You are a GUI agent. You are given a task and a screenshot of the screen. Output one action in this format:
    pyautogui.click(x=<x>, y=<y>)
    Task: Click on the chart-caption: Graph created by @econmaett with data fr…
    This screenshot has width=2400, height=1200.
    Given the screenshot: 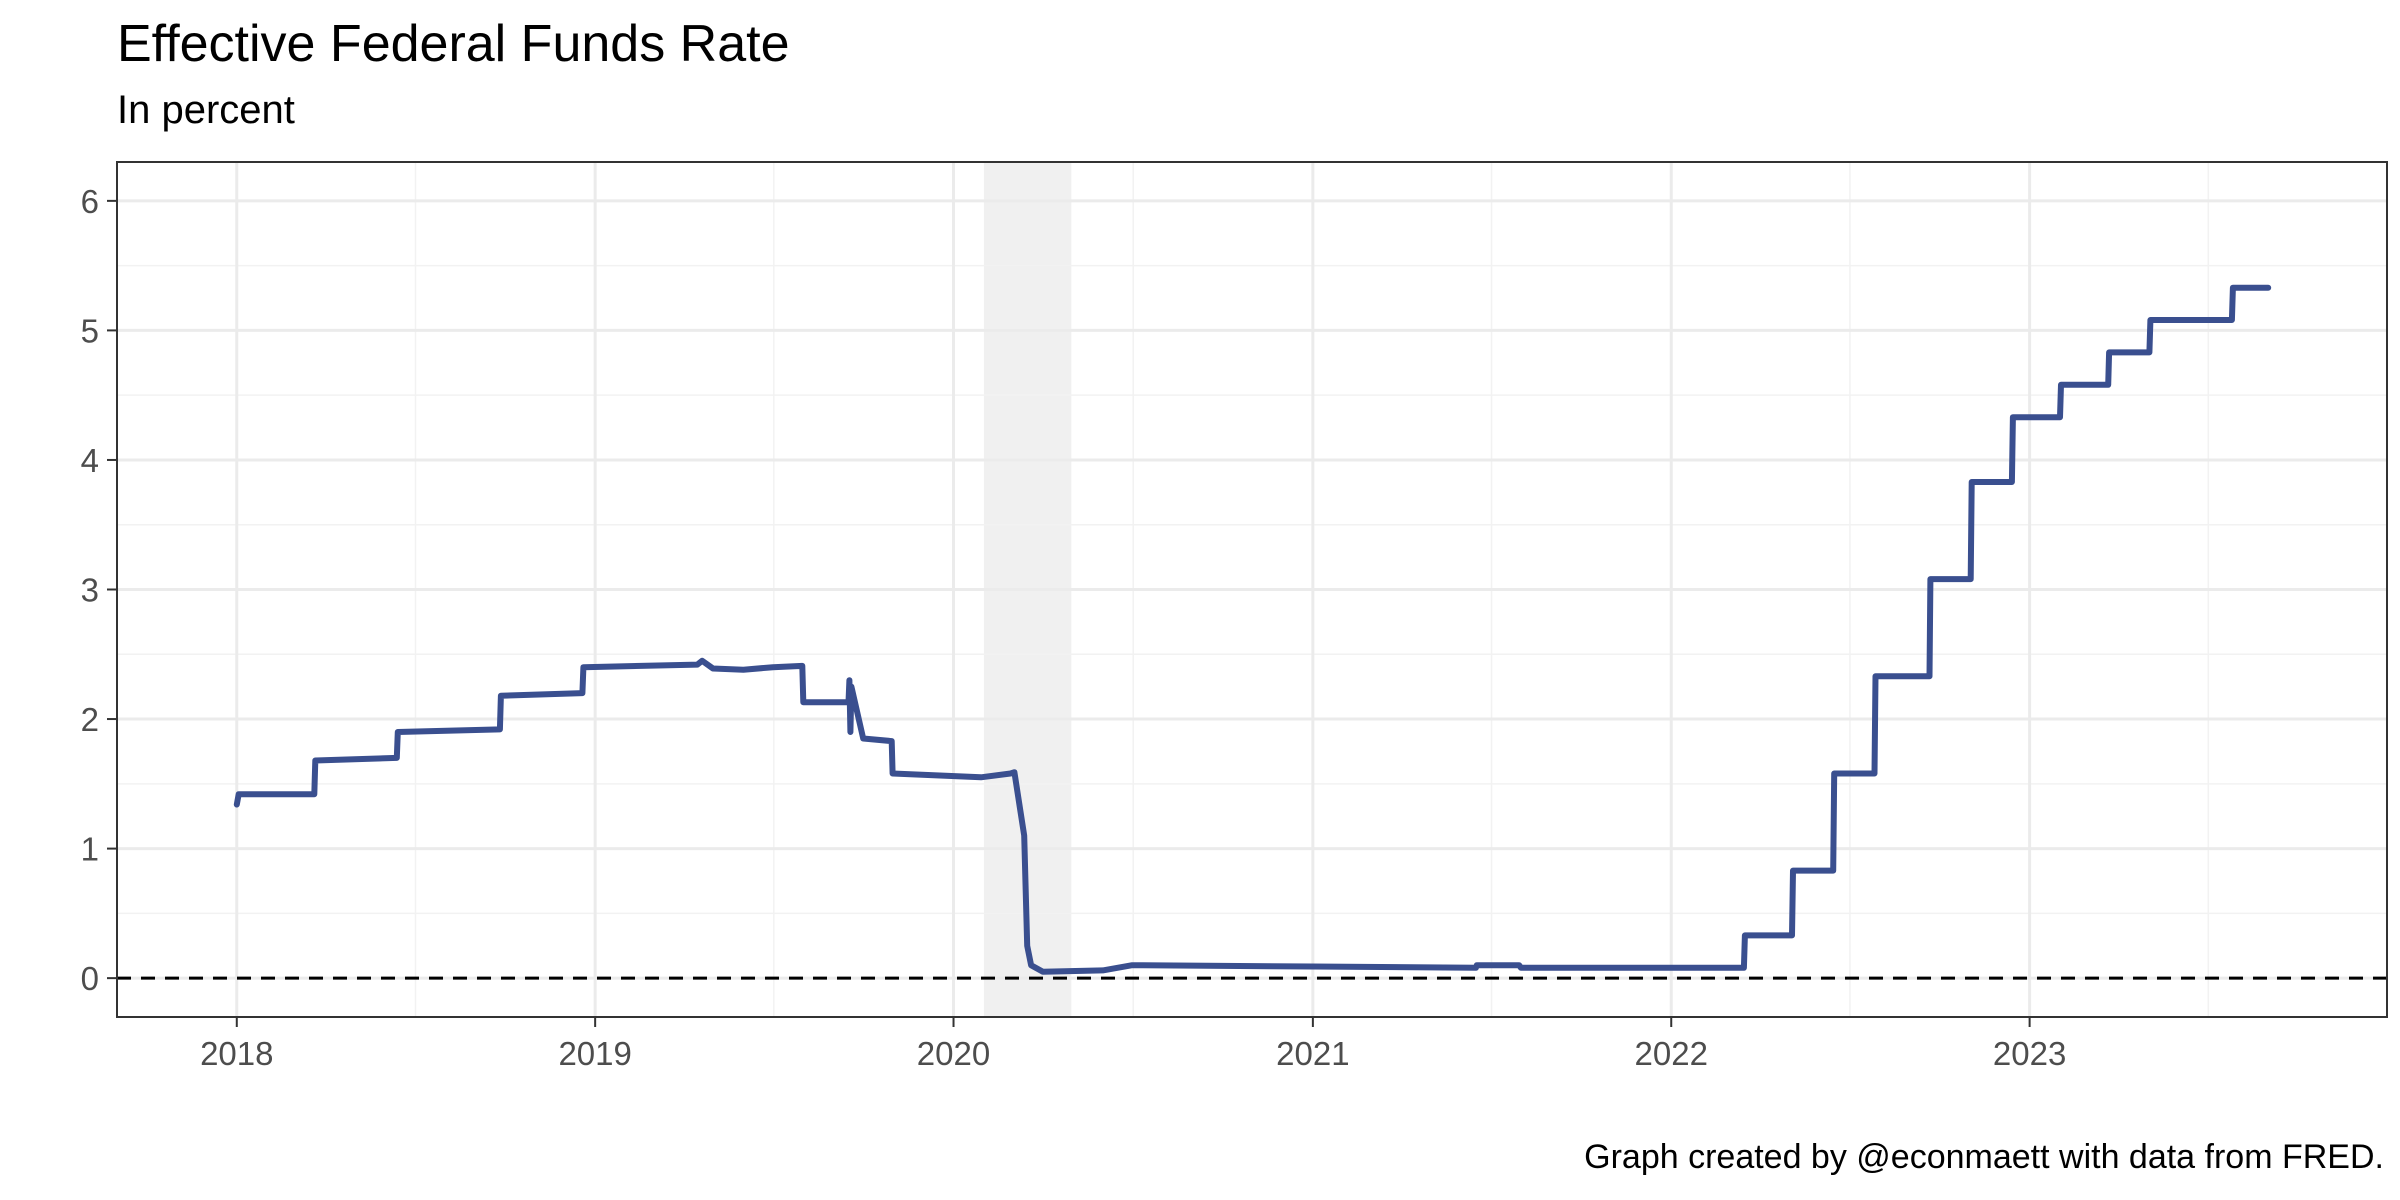 What is the action you would take?
    pyautogui.click(x=1984, y=1157)
    